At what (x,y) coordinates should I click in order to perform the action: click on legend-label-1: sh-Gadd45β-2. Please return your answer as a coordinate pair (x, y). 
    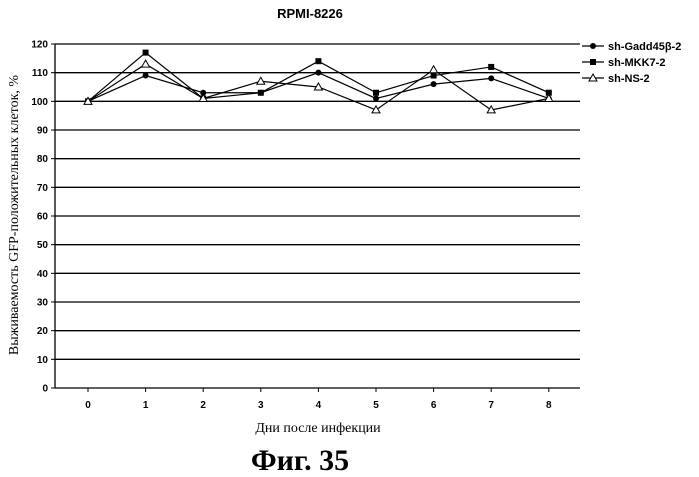
    Looking at the image, I should click on (644, 47).